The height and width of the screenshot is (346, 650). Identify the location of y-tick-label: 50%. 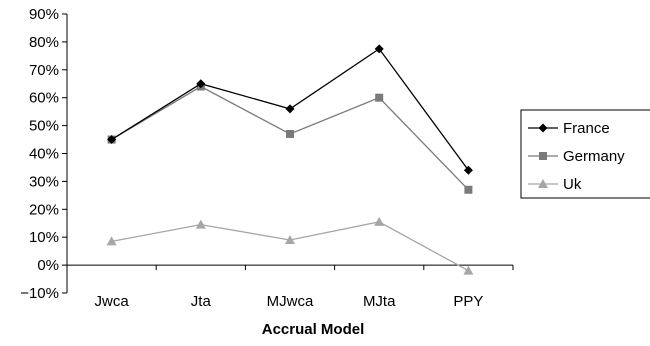
(44, 126).